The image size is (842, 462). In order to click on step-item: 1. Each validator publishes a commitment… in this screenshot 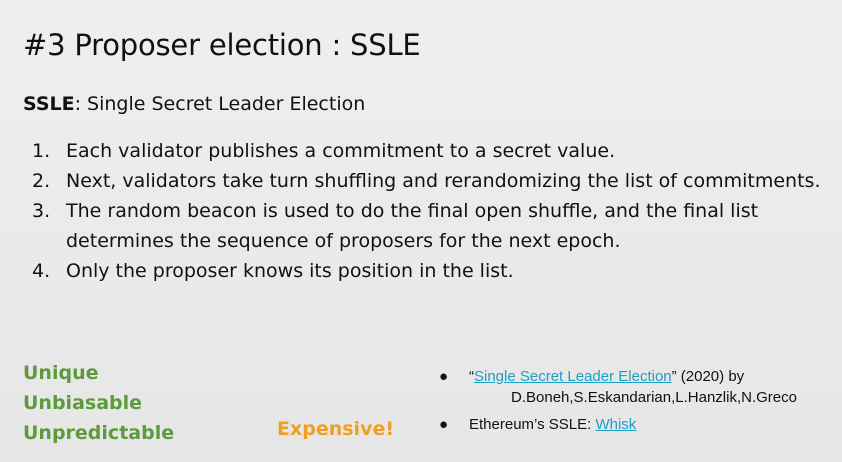, I will do `click(424, 151)`.